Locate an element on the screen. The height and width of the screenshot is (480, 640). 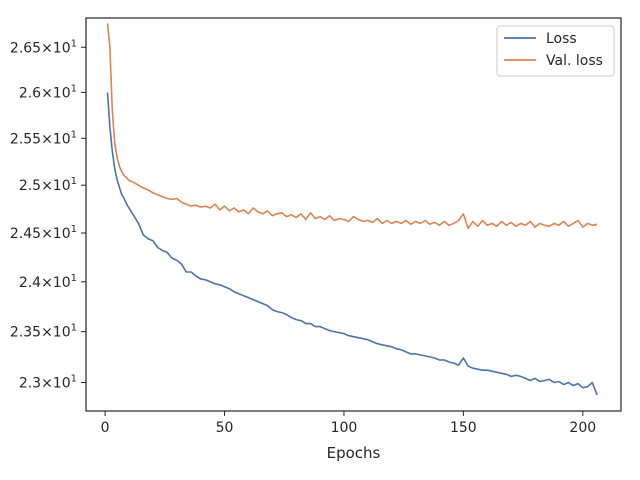
legend: Loss Val. loss is located at coordinates (555, 51).